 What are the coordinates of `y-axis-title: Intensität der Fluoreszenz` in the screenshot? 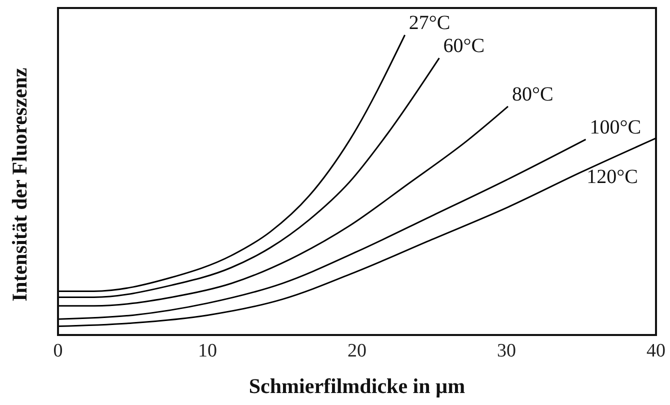 It's located at (19, 185).